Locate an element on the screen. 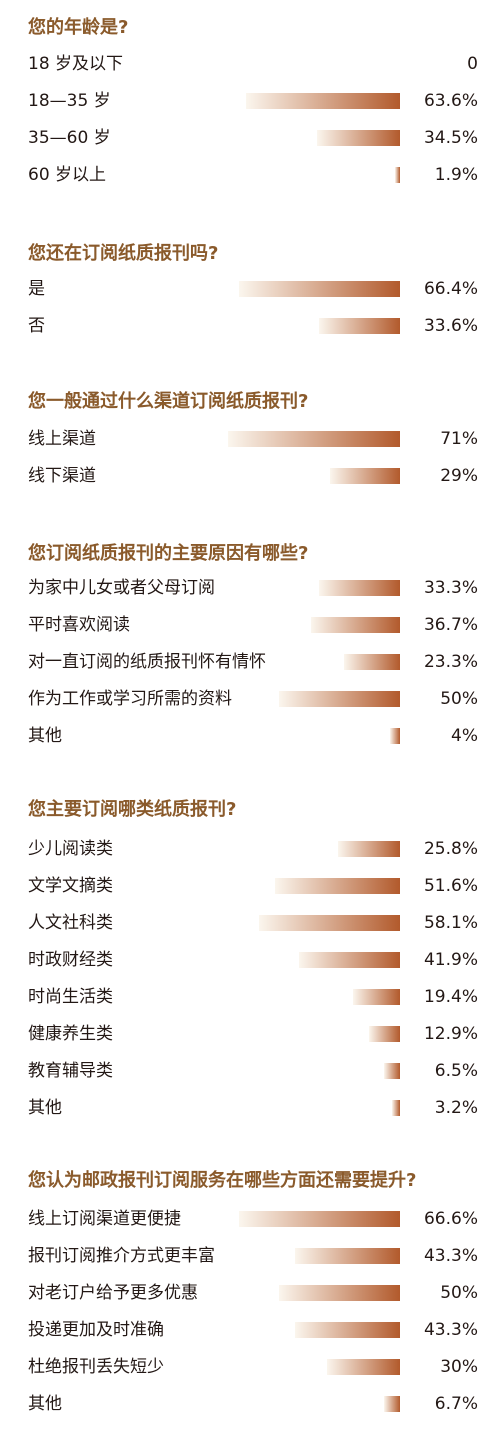 The image size is (500, 1430). answer-row: 是 66.4% is located at coordinates (250, 289).